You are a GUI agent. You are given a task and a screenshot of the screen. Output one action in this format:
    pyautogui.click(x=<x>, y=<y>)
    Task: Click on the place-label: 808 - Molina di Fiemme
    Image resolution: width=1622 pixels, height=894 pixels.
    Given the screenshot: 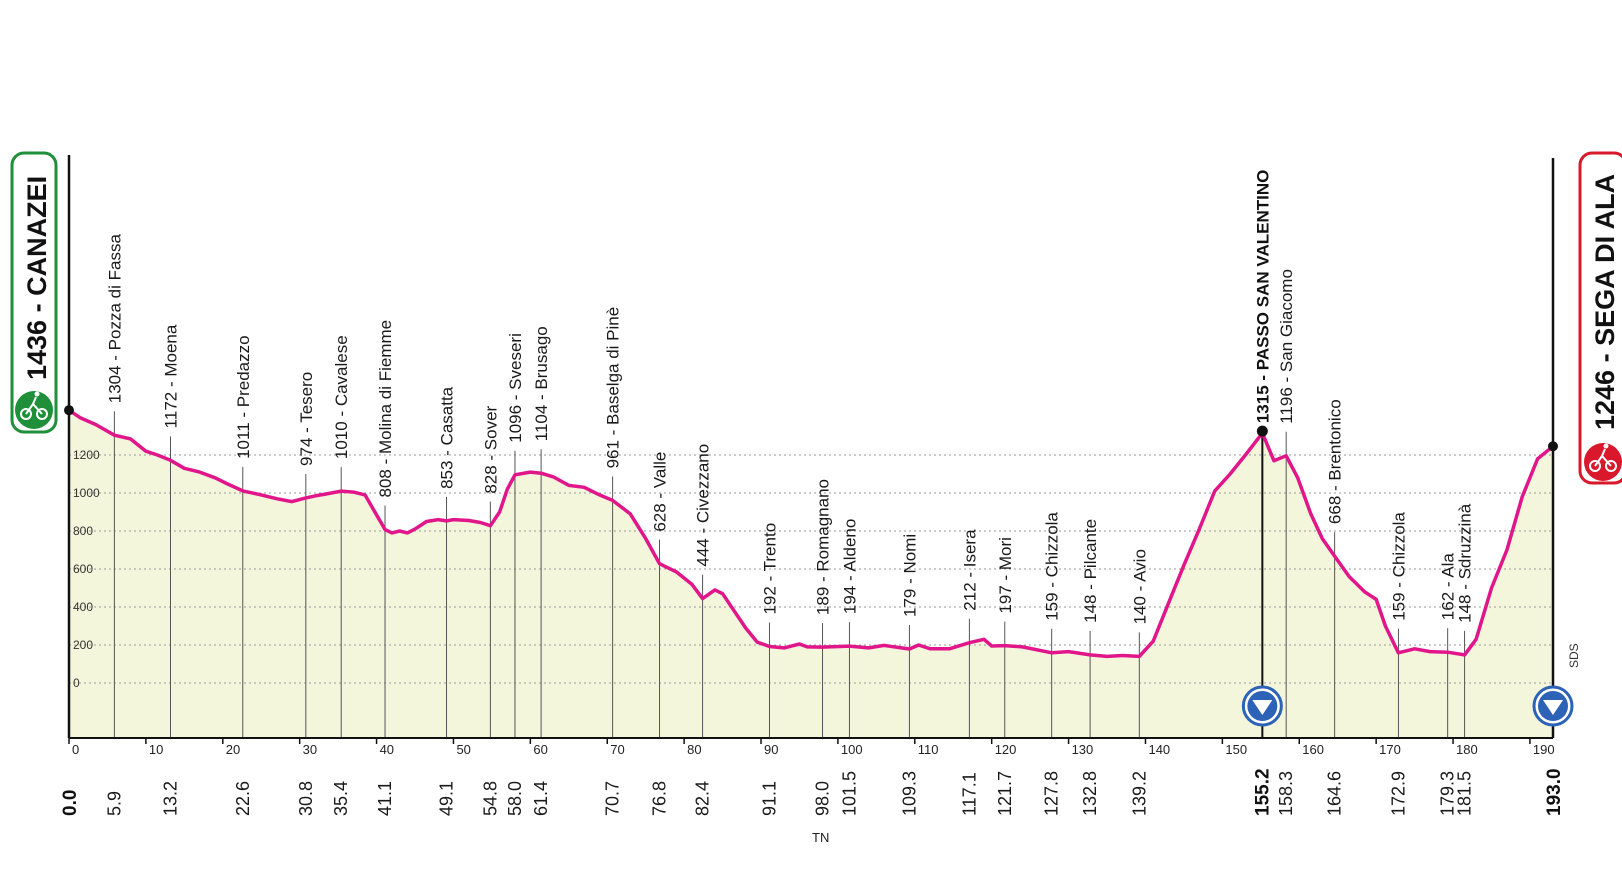 What is the action you would take?
    pyautogui.click(x=385, y=409)
    